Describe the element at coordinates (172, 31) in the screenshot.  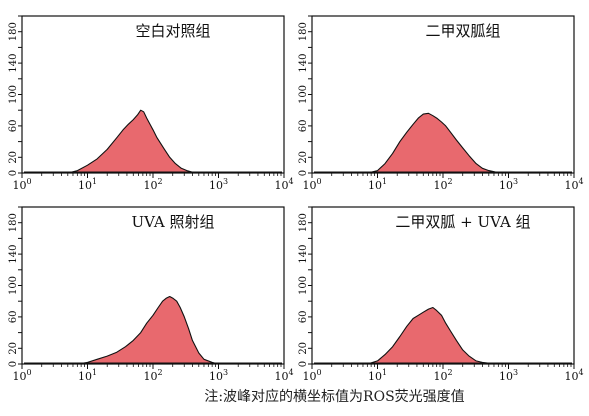
I see `panel-title: 空白对照组` at that location.